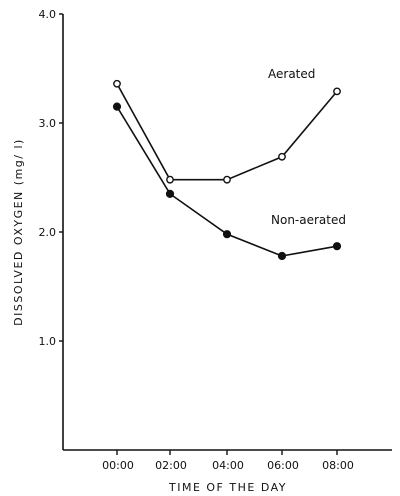 This screenshot has height=496, width=400. What do you see at coordinates (228, 465) in the screenshot?
I see `x-tick-label-2: 04:00` at bounding box center [228, 465].